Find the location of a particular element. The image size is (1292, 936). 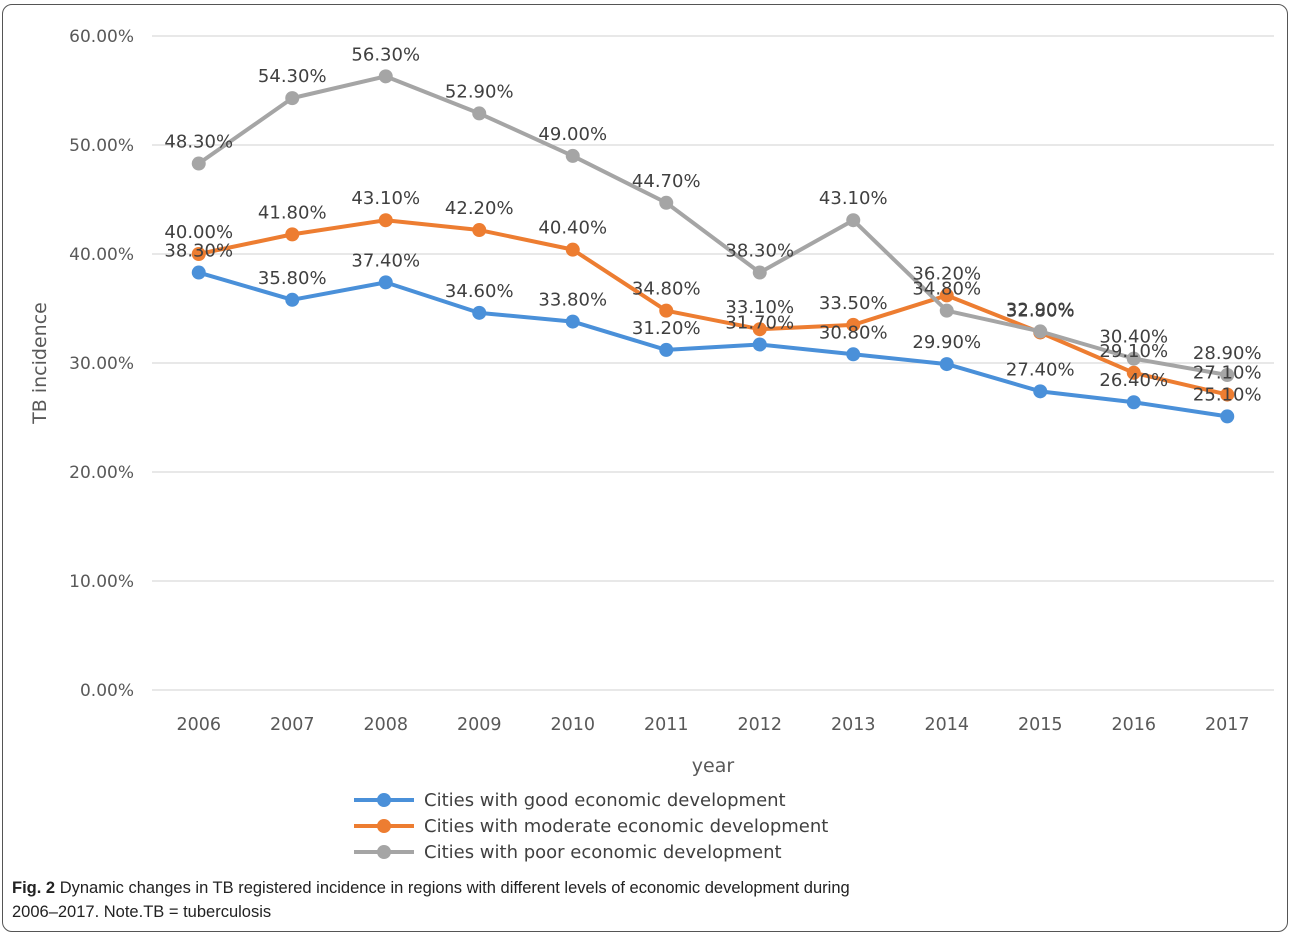

data-label: 48.30% is located at coordinates (198, 142).